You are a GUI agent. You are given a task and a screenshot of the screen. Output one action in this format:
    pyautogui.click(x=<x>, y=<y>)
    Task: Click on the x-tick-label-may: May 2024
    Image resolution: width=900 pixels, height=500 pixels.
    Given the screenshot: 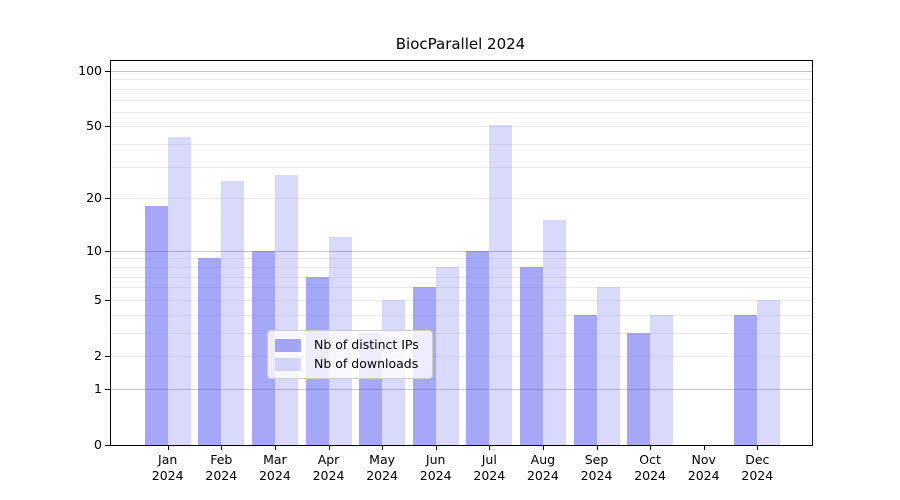 What is the action you would take?
    pyautogui.click(x=382, y=467)
    